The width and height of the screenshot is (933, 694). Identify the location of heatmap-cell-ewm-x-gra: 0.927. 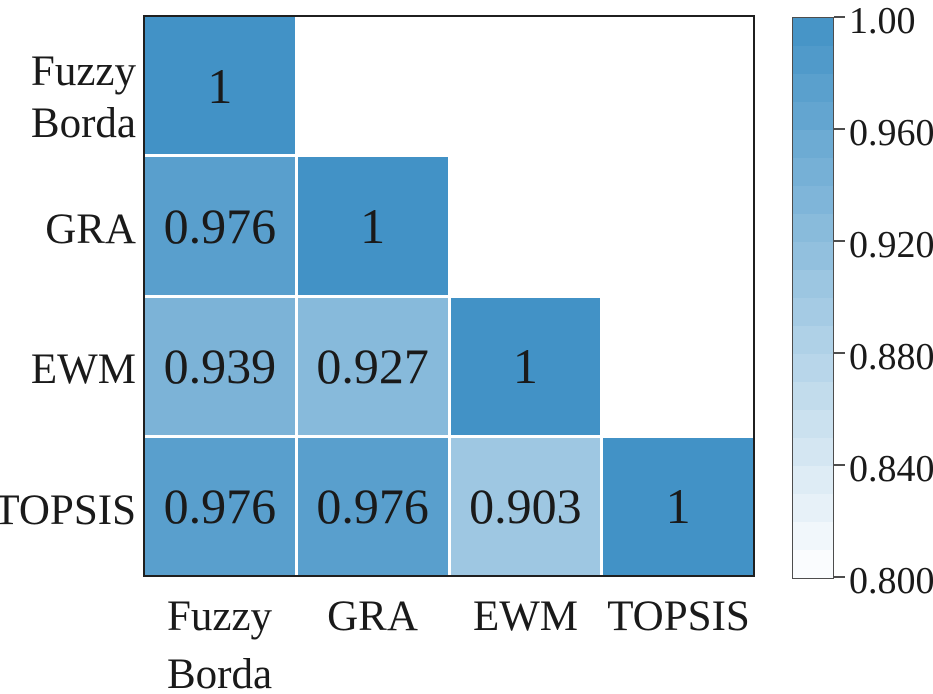
(372, 366).